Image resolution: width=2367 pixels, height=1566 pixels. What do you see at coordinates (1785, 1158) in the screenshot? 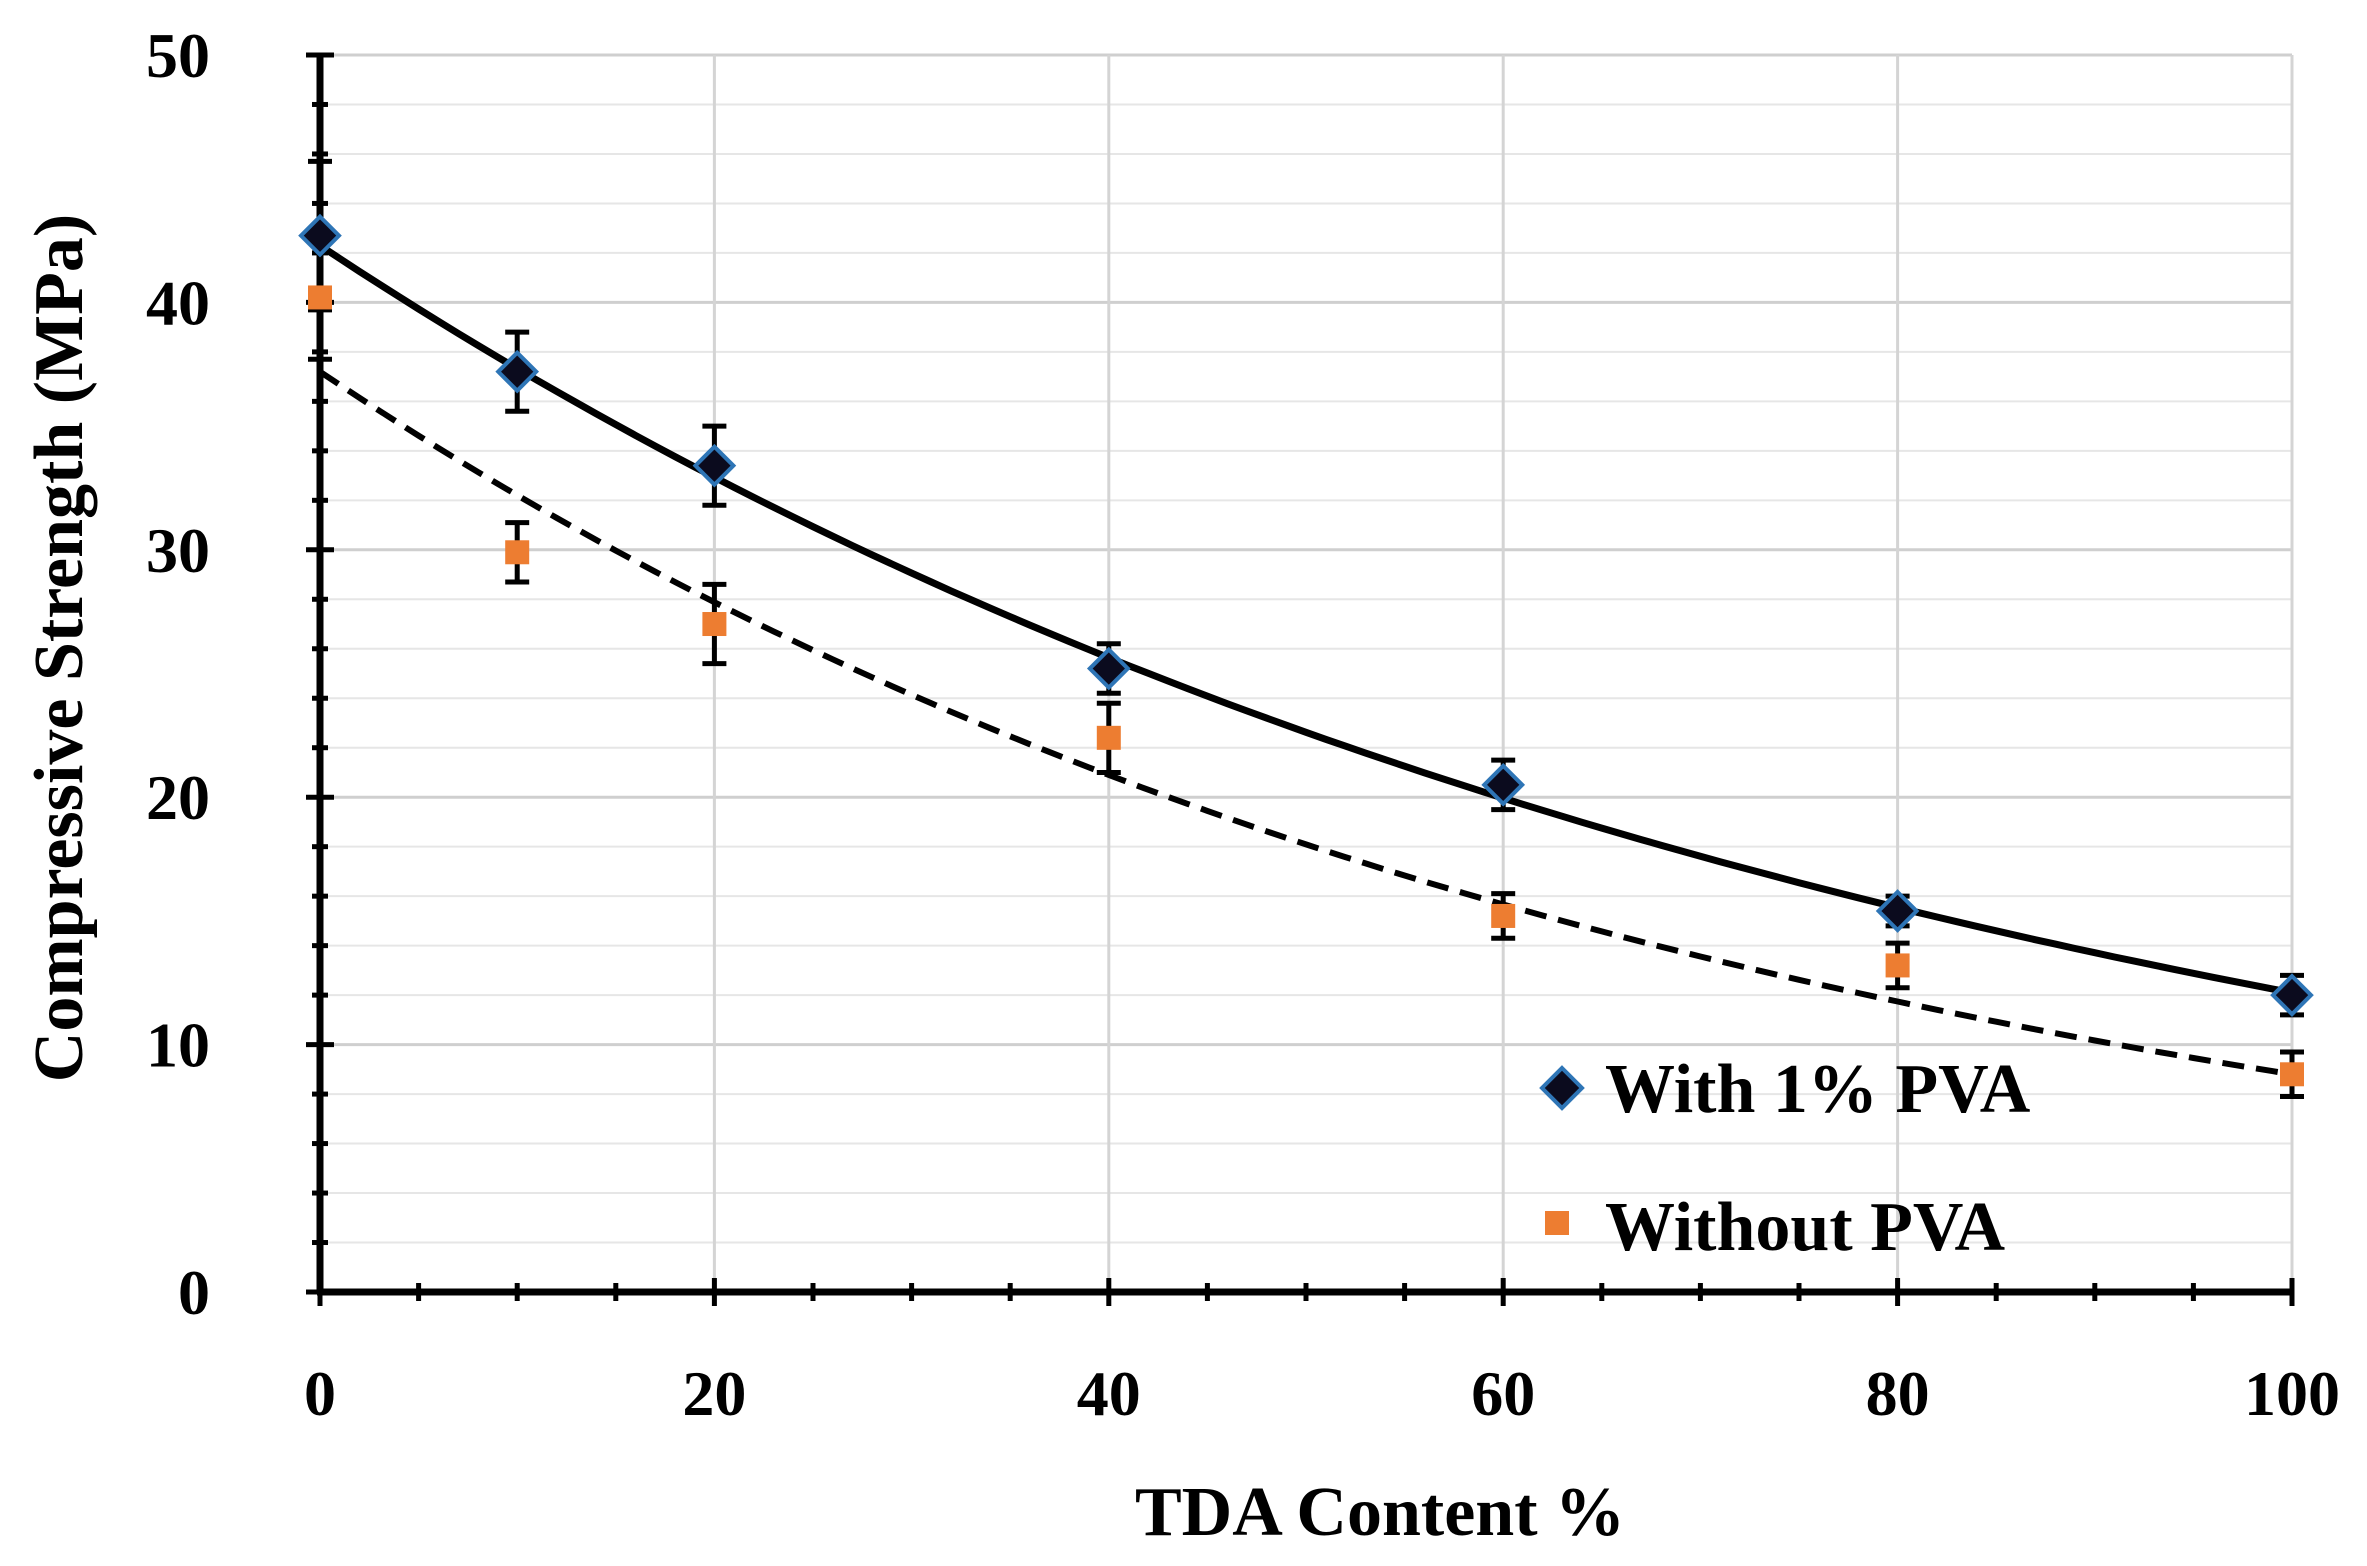
I see `legend: With 1% PVA Without PVA` at bounding box center [1785, 1158].